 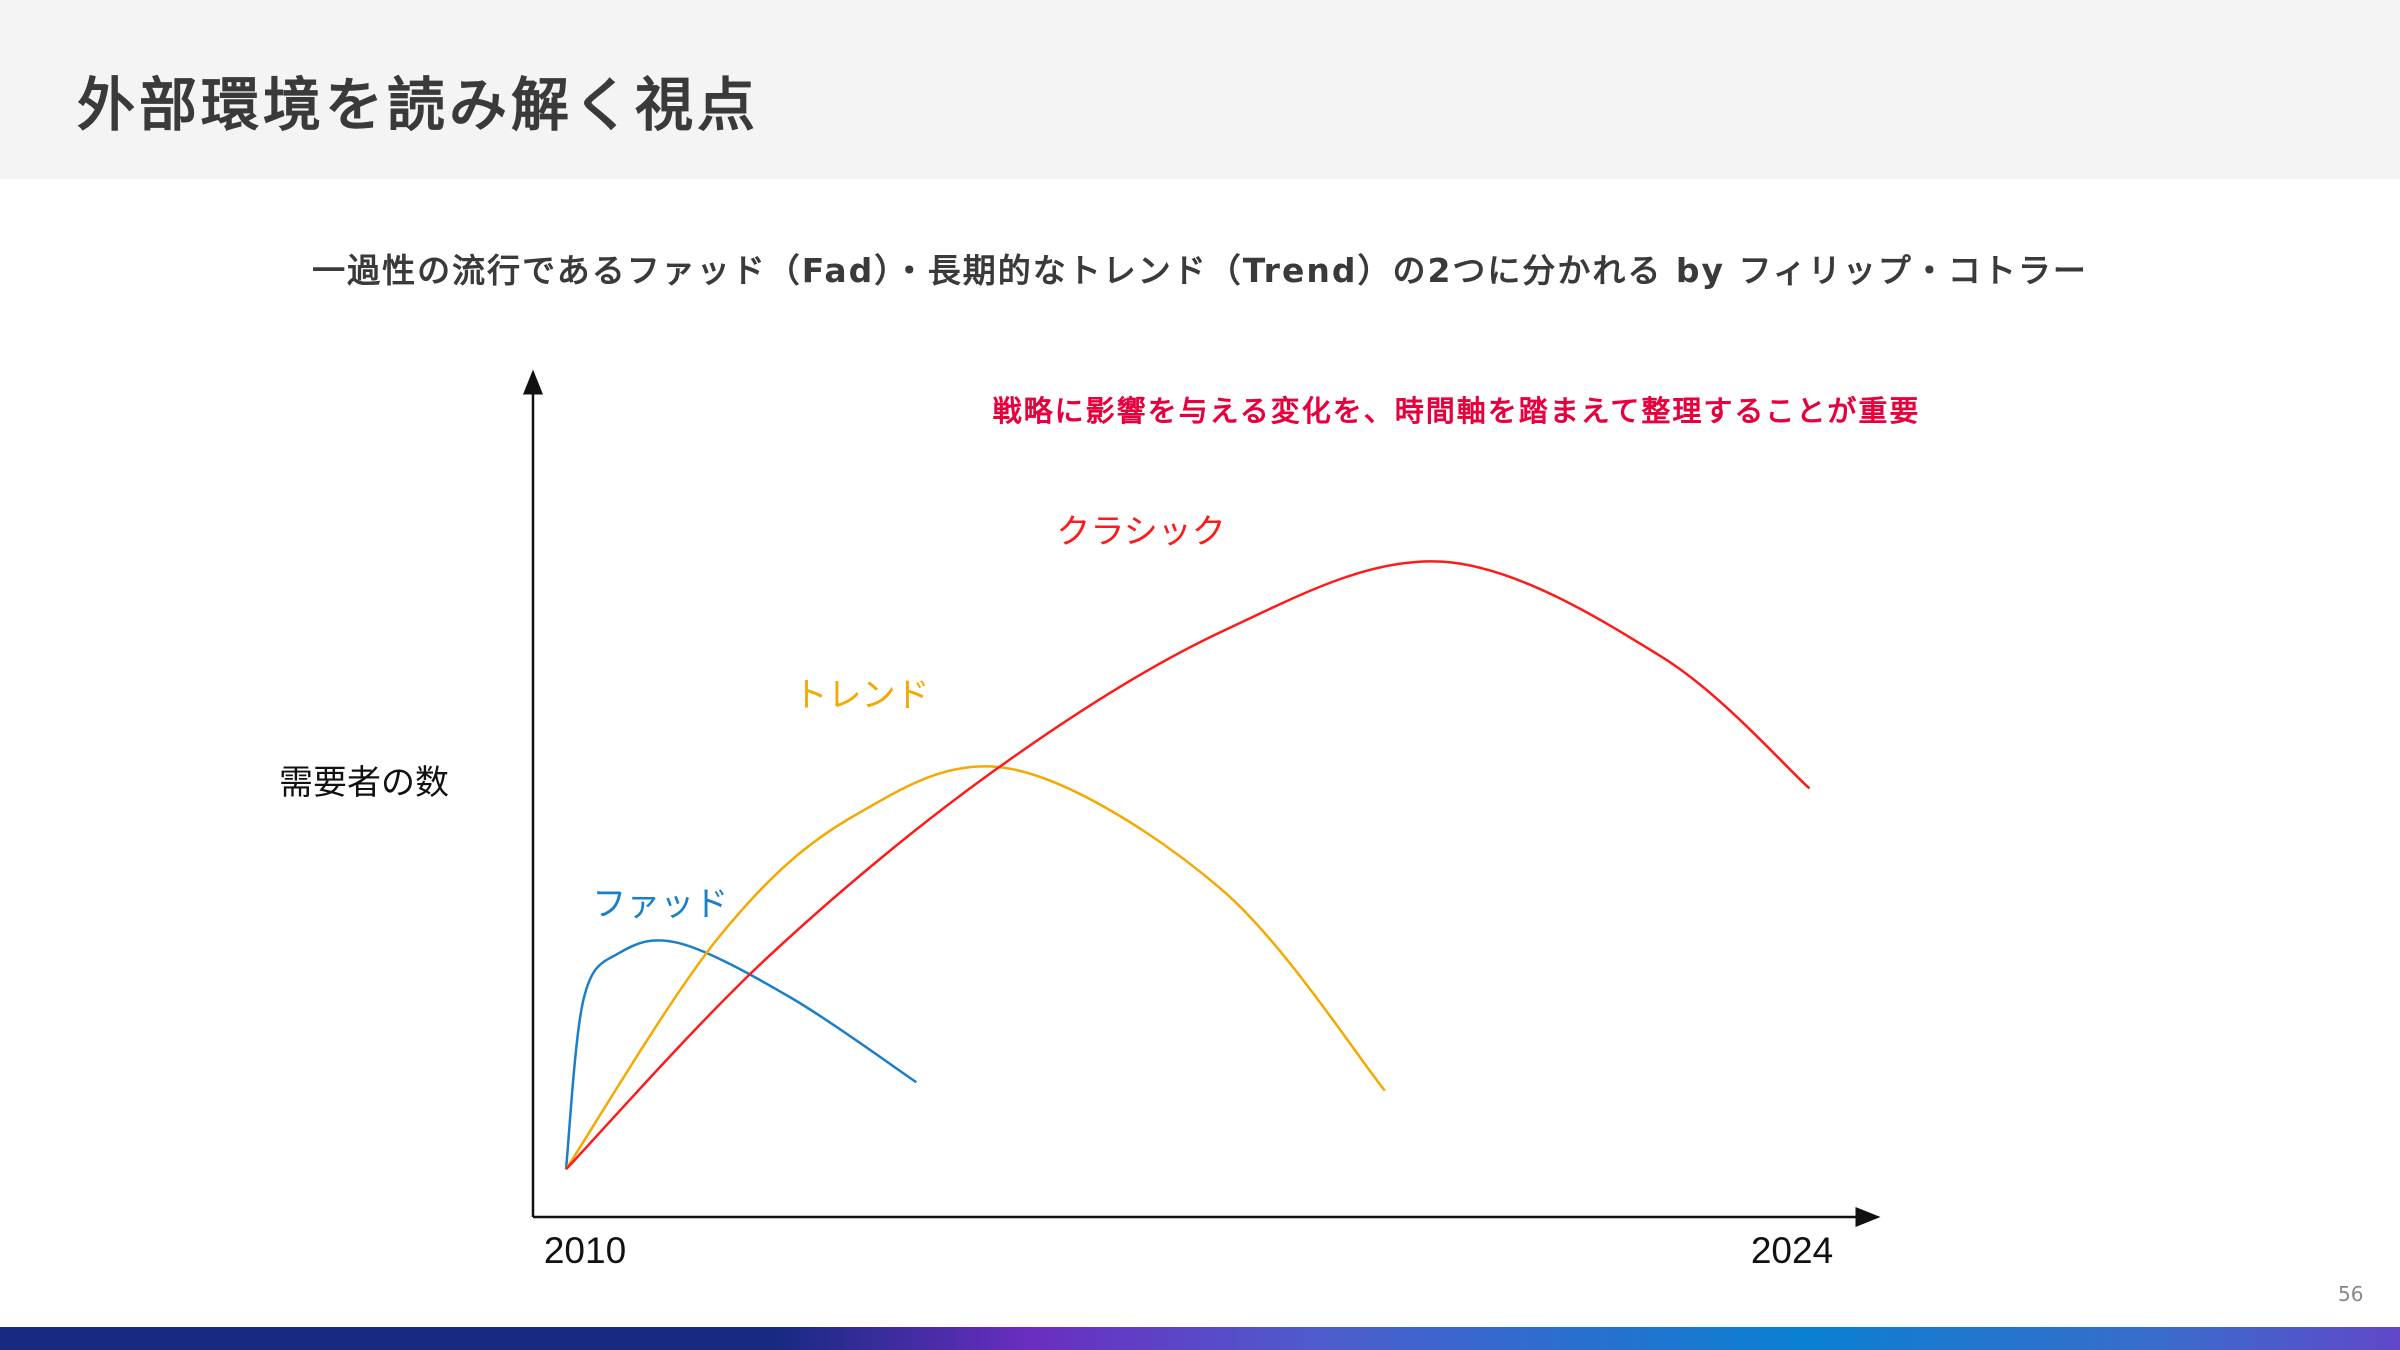 I want to click on x-tick-label: 2010, so click(x=585, y=1250).